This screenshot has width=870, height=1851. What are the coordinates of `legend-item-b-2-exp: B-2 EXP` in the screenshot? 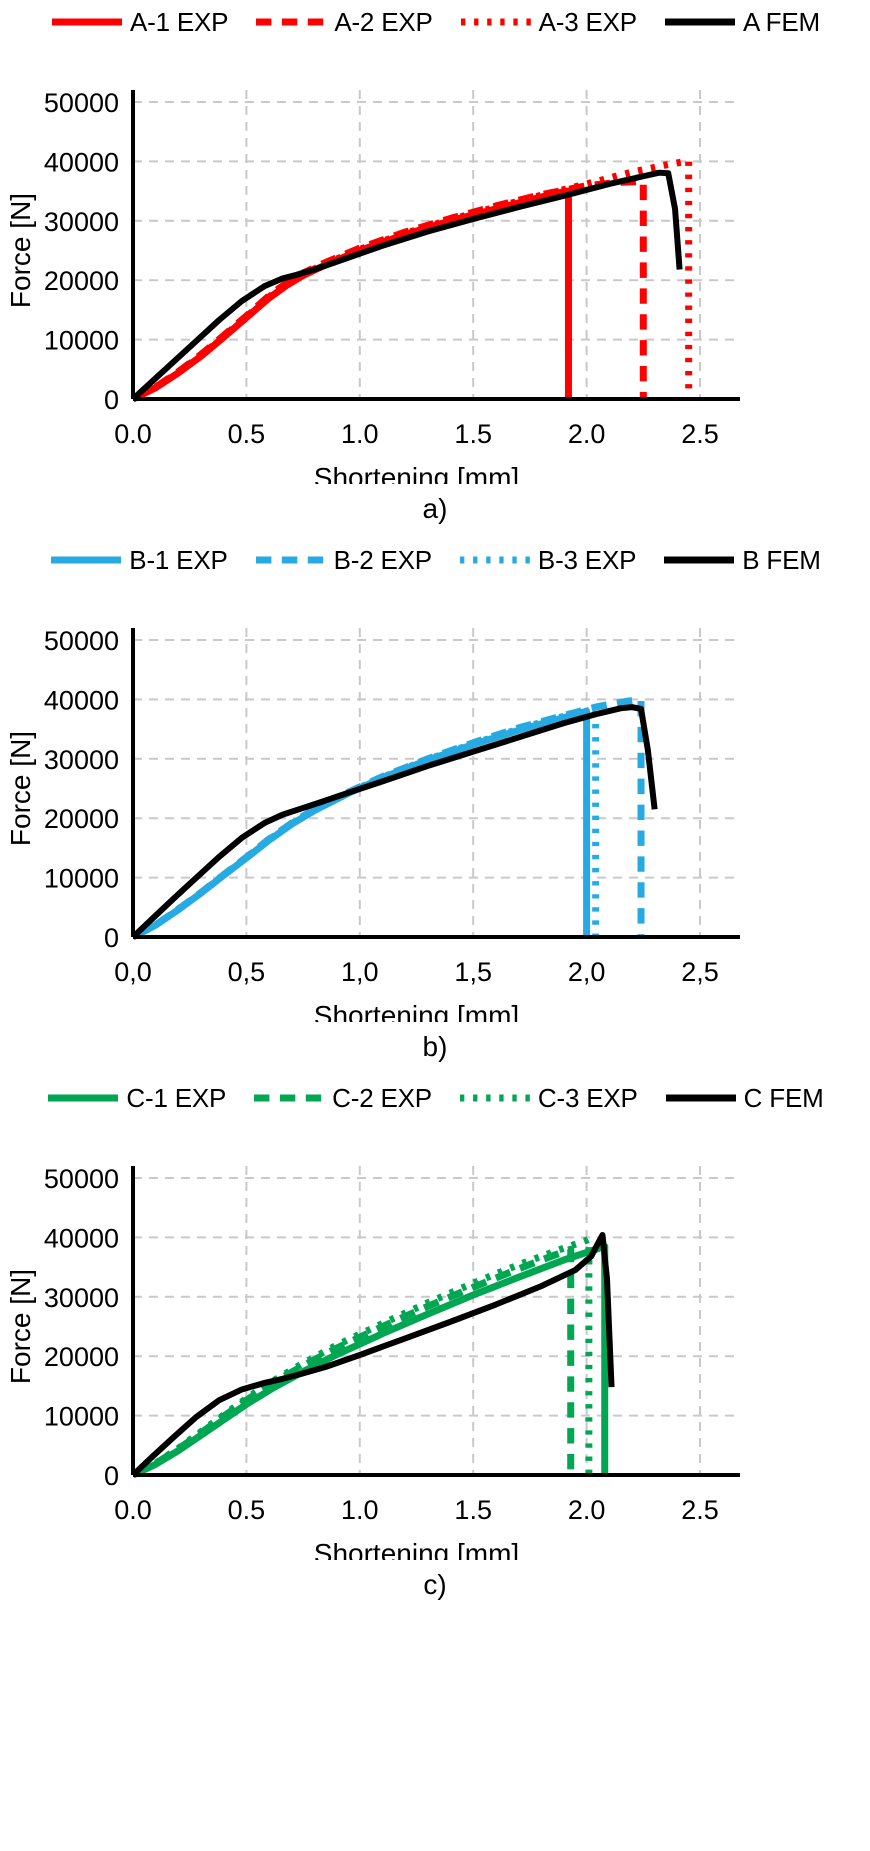 It's located at (343, 560).